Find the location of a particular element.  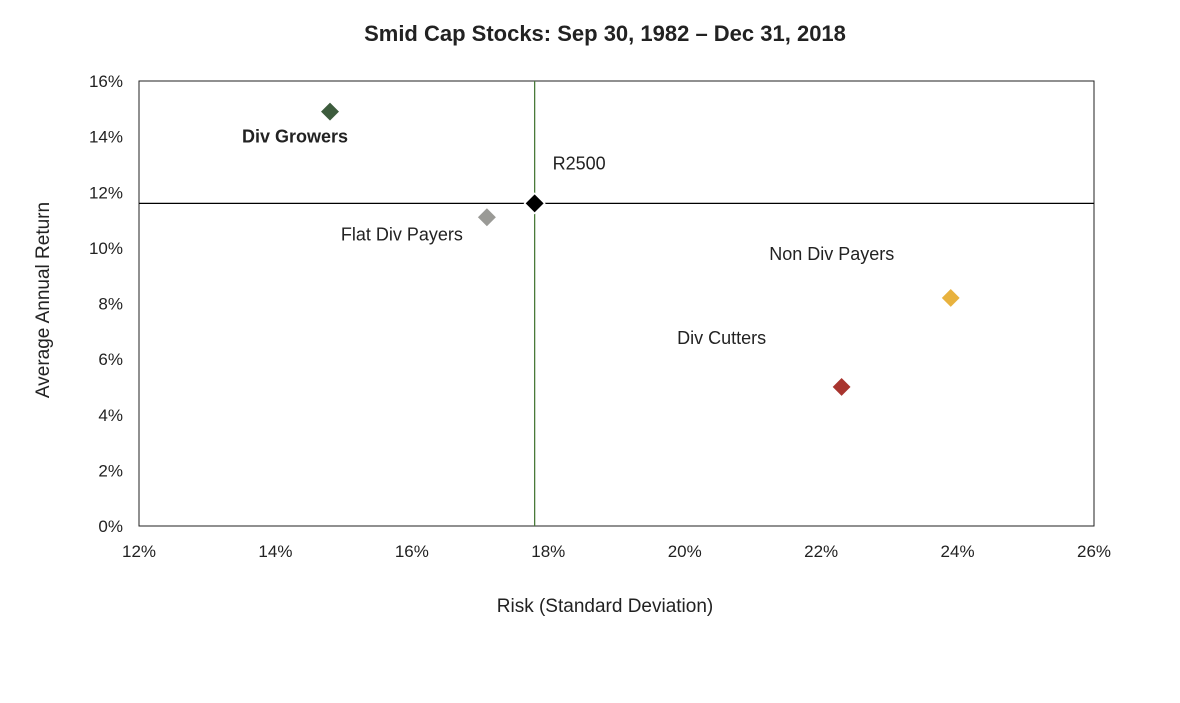

x-axis-title: Risk (Standard Deviation) is located at coordinates (605, 606).